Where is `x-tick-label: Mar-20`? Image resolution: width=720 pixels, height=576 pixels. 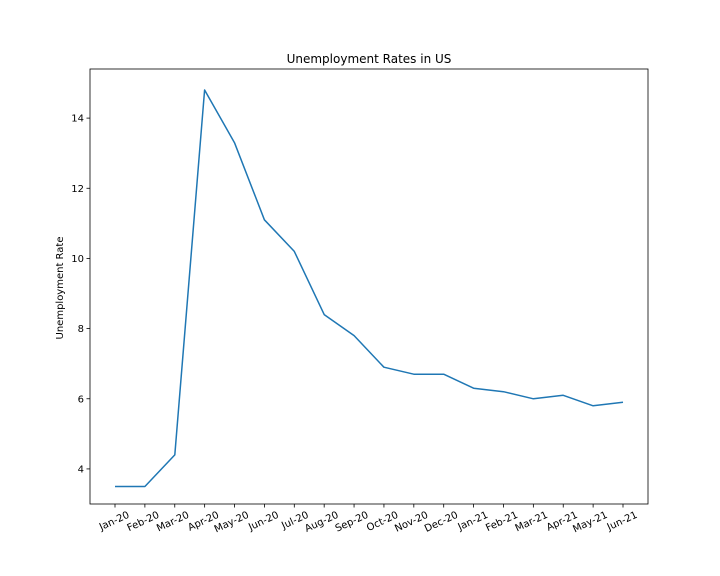
x-tick-label: Mar-20 is located at coordinates (173, 522).